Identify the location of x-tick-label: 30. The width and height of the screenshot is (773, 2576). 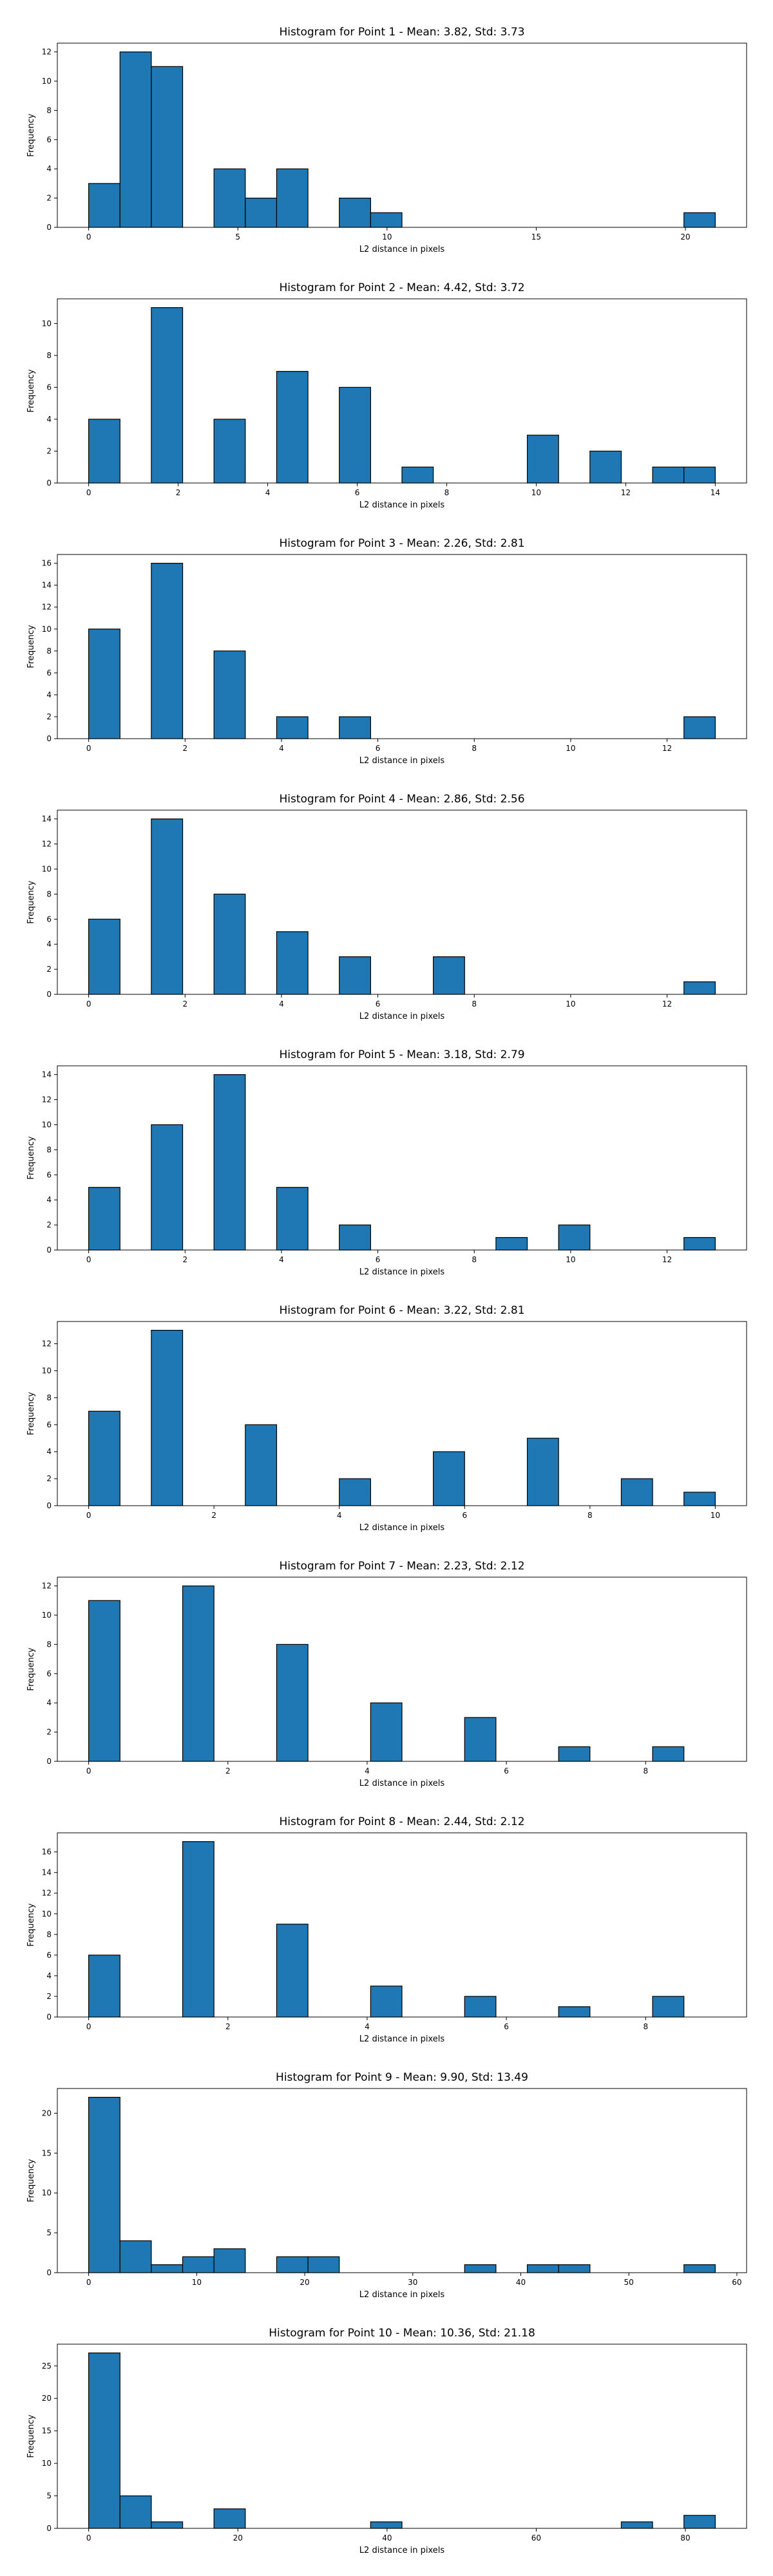
(413, 2282).